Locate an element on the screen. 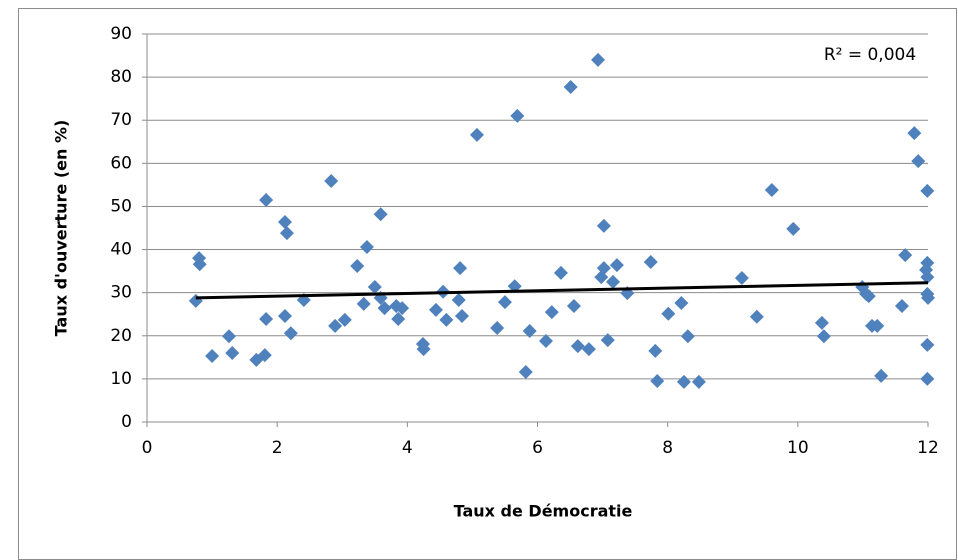  x-tick-label: 4 is located at coordinates (407, 448).